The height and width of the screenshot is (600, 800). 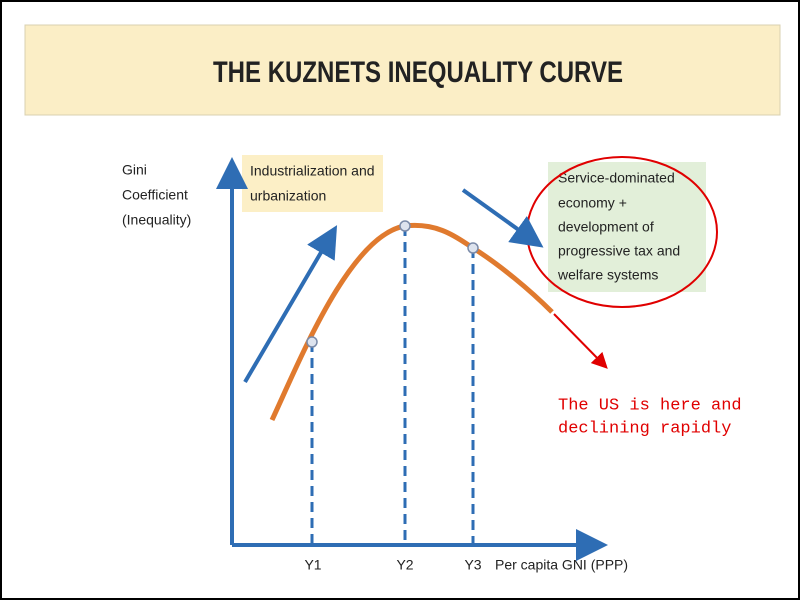 What do you see at coordinates (616, 178) in the screenshot?
I see `annotation: Service-dominated` at bounding box center [616, 178].